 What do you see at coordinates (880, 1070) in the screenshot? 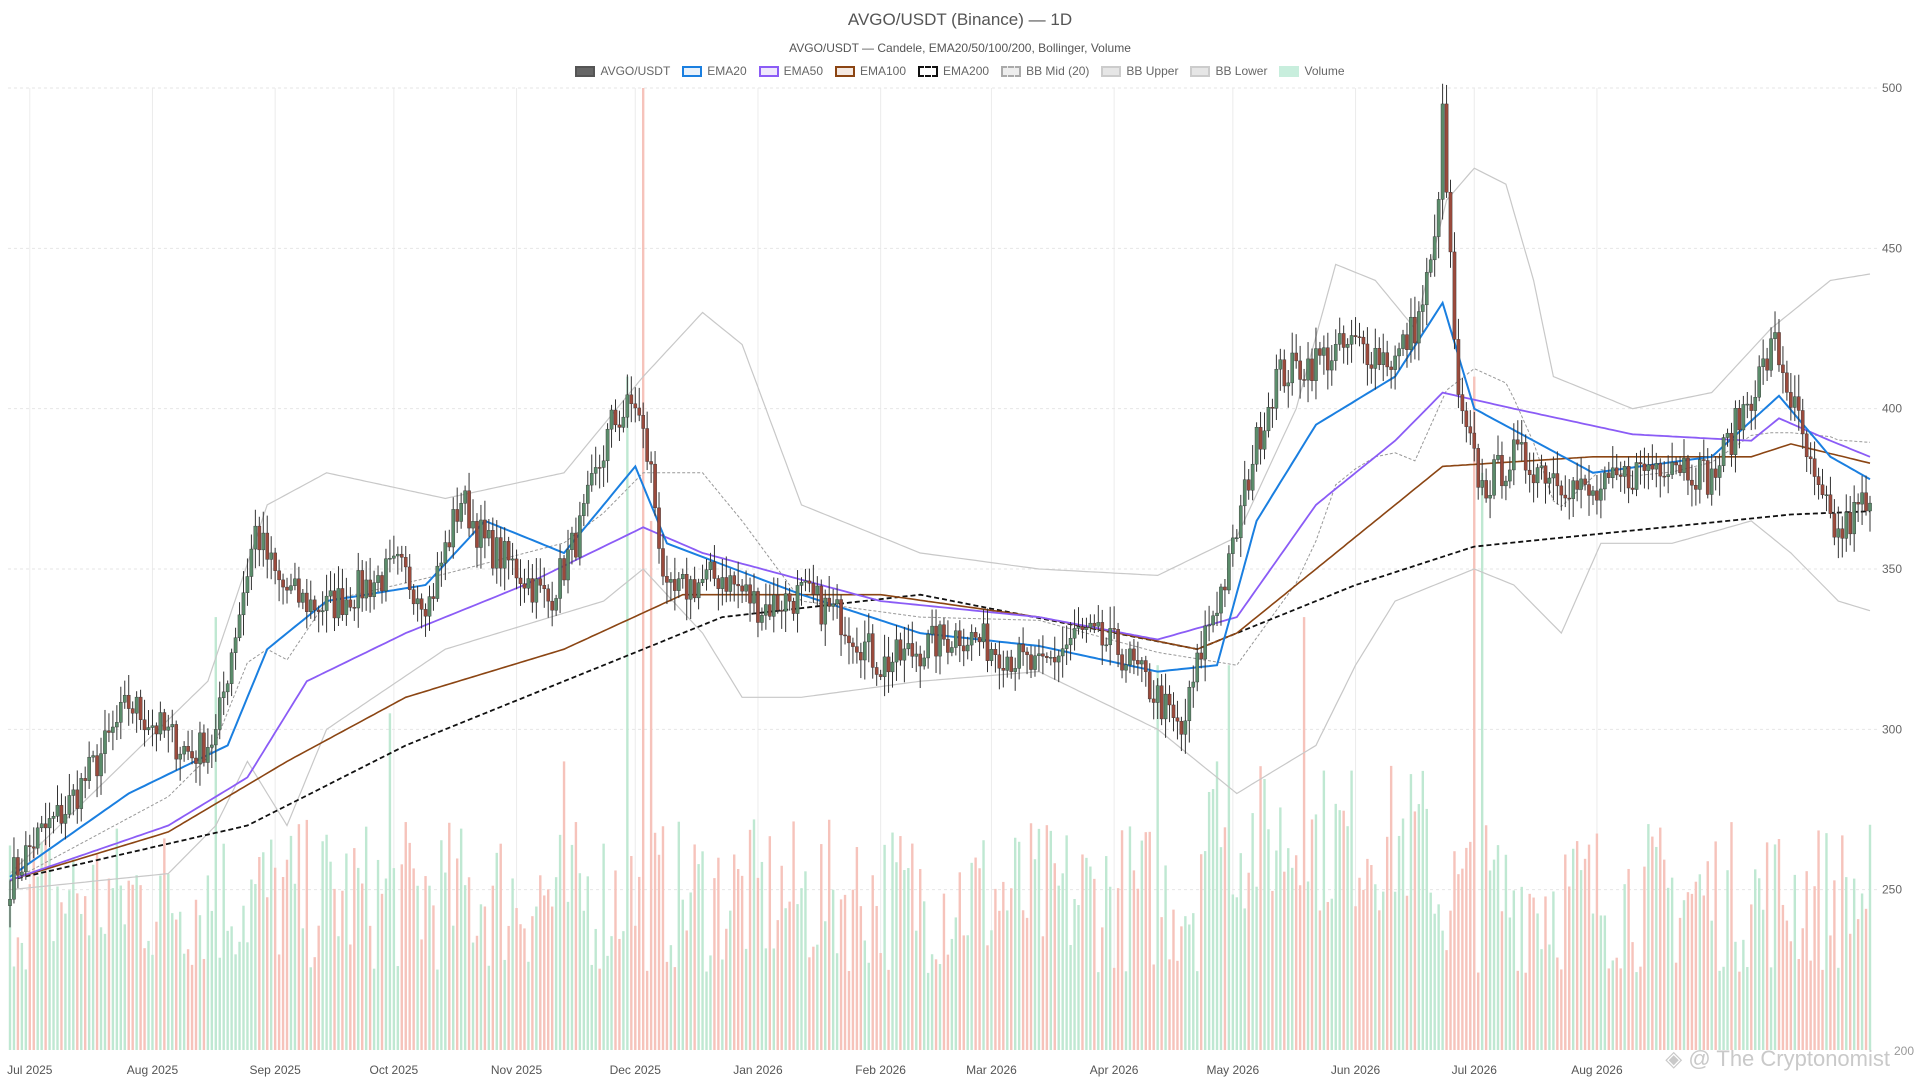
I see `x-tick-label: Feb 2026` at bounding box center [880, 1070].